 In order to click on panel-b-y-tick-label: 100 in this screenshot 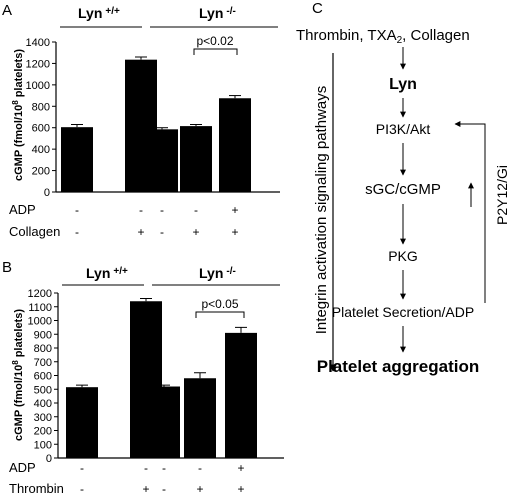, I will do `click(43, 445)`.